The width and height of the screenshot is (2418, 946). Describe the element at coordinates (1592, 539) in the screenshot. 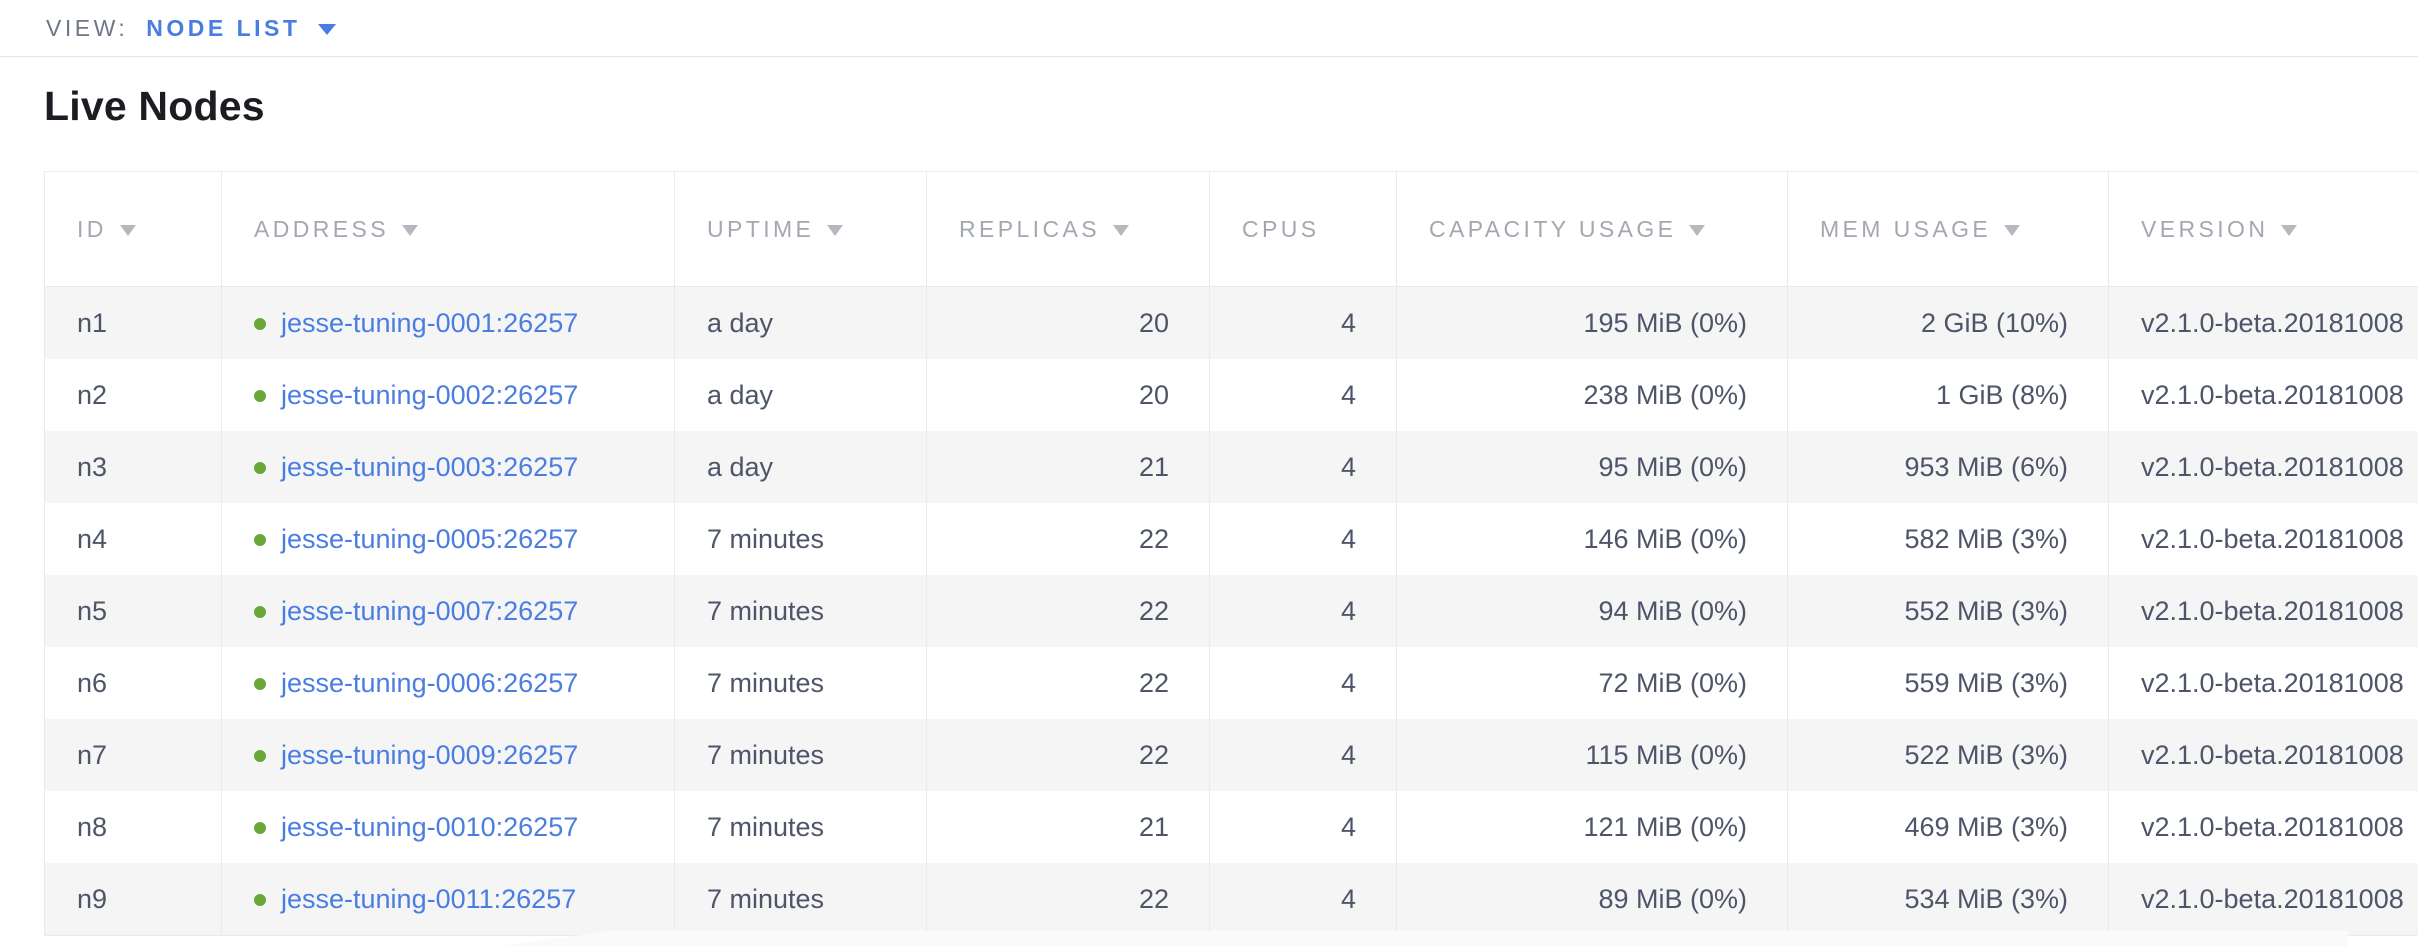

I see `capacity_usage-cell: 146 MiB (0%)` at that location.